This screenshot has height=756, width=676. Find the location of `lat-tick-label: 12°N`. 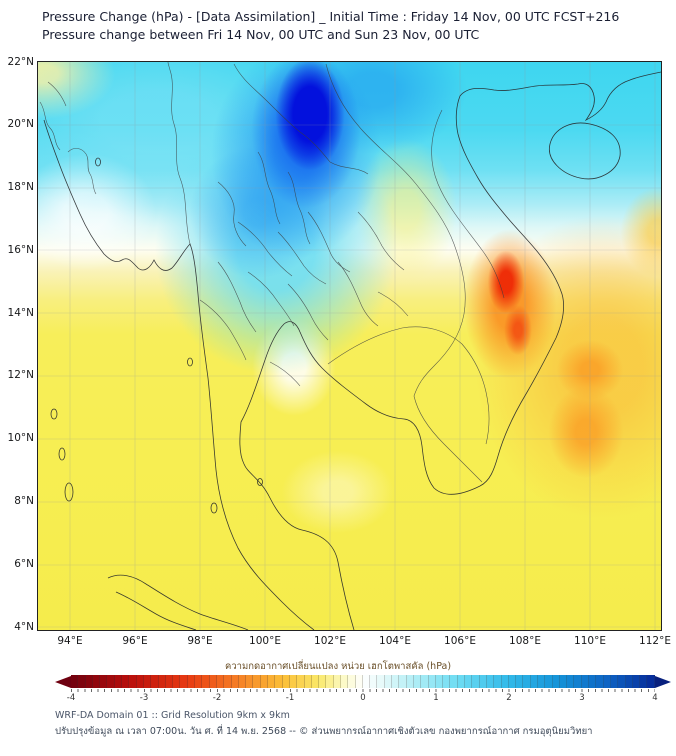

lat-tick-label: 12°N is located at coordinates (20, 375).